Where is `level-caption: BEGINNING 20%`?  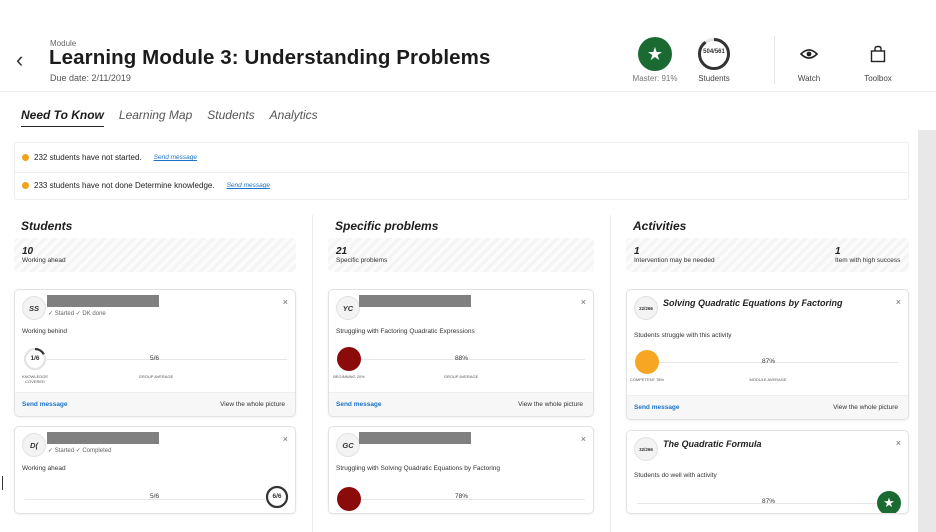 level-caption: BEGINNING 20% is located at coordinates (349, 376).